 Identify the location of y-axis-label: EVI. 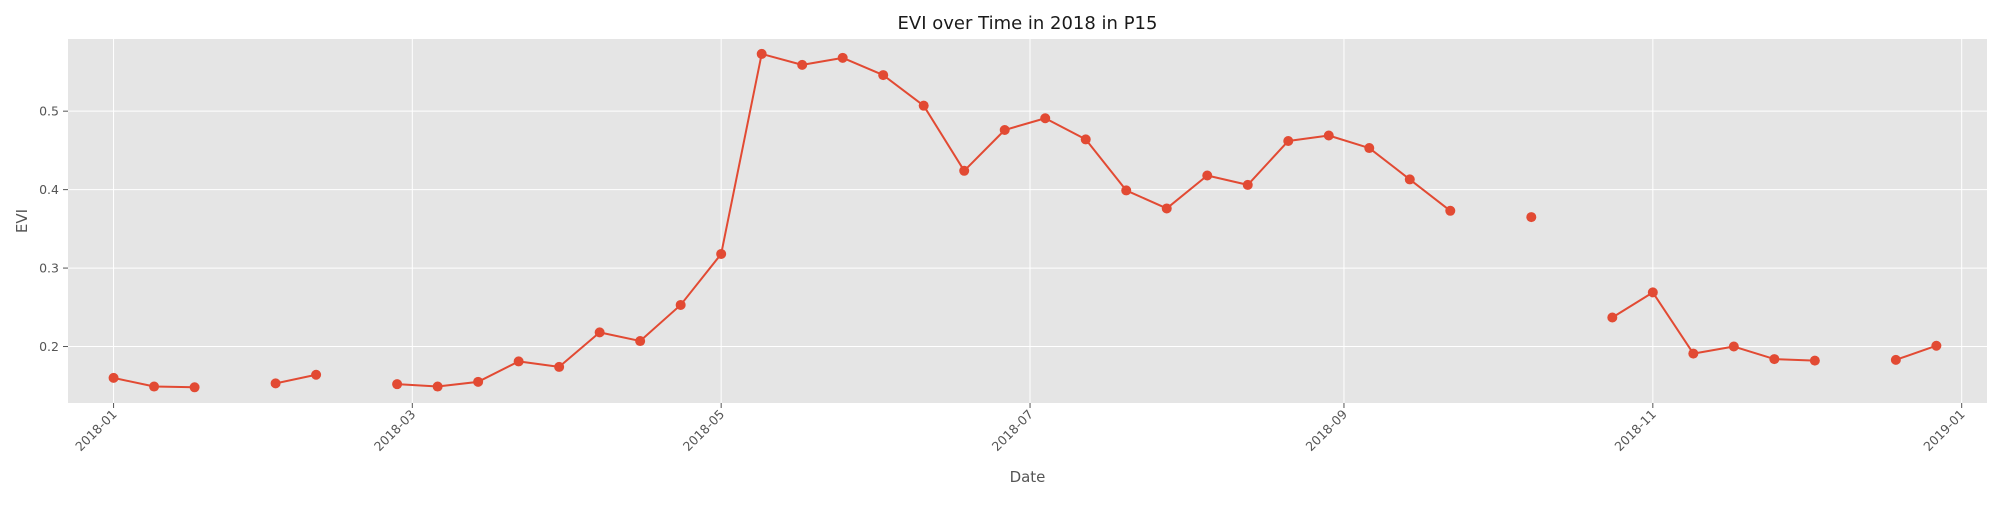
(22, 221).